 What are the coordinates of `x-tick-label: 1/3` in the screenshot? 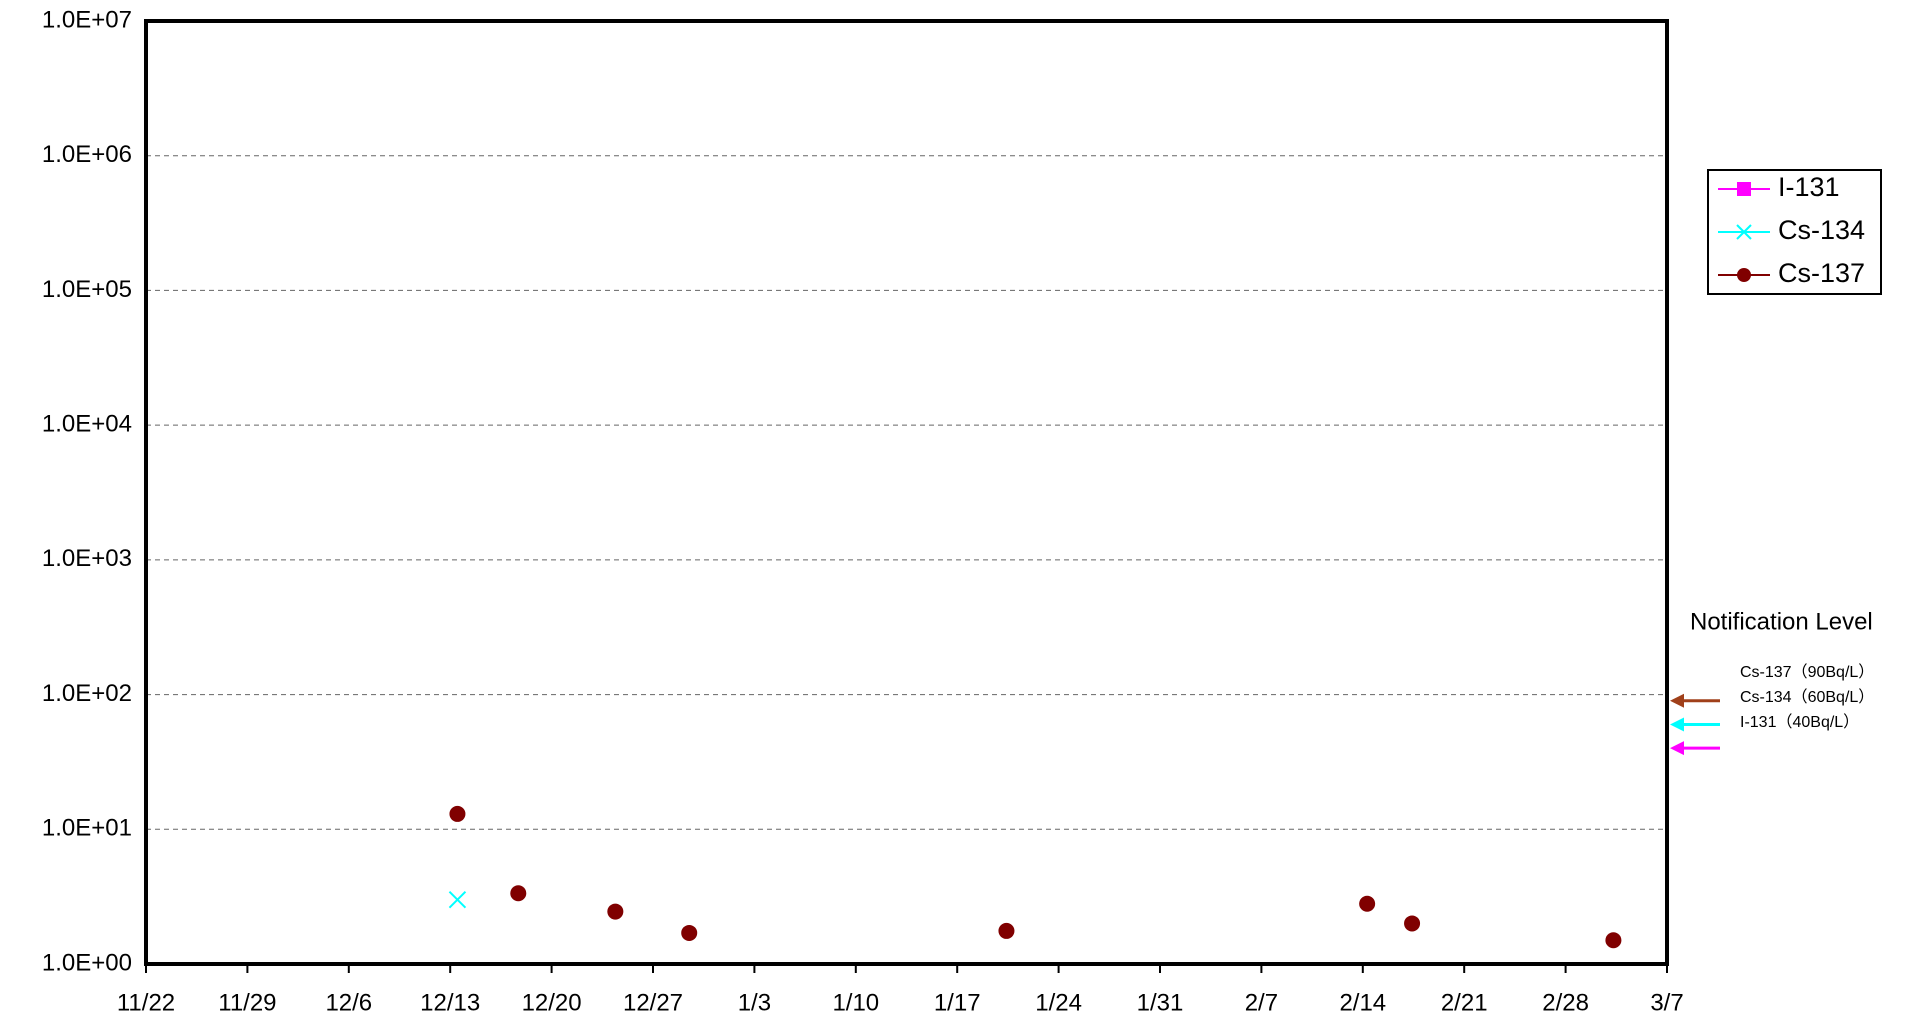 It's located at (754, 1002).